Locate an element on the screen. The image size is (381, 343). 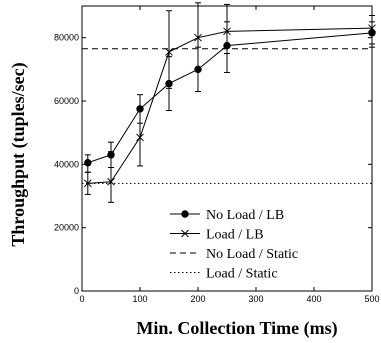
x-tick-label: 0 is located at coordinates (81, 299).